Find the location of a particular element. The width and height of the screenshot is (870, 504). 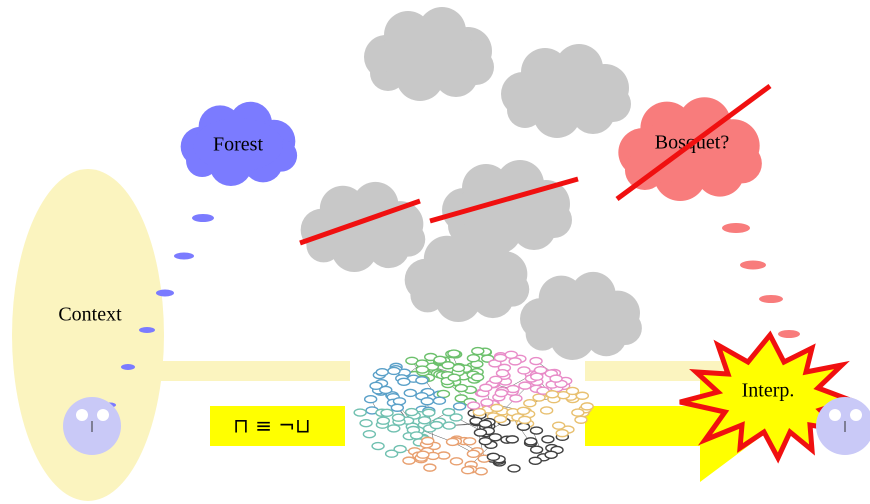

explosion is located at coordinates (768, 397).